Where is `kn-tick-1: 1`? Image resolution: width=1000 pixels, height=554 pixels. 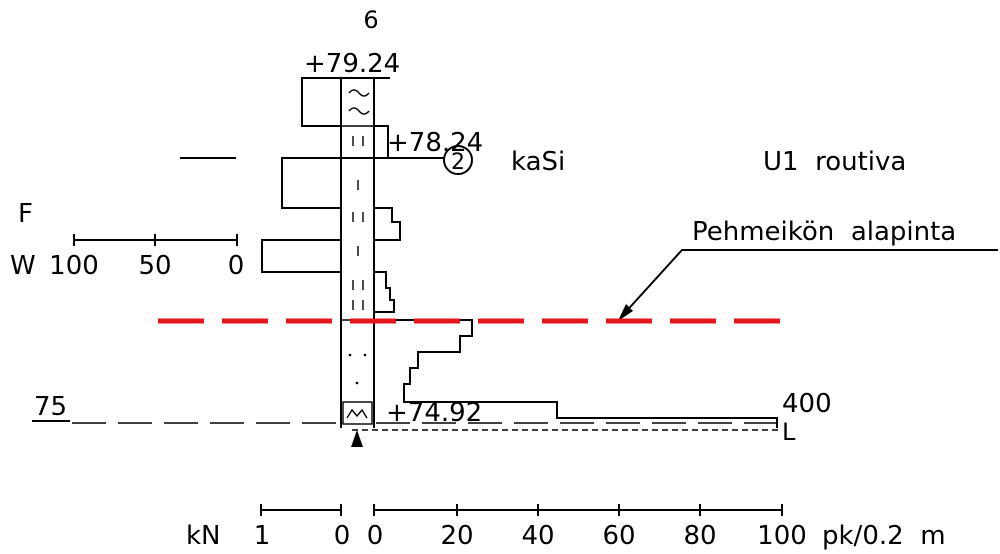
kn-tick-1: 1 is located at coordinates (262, 536).